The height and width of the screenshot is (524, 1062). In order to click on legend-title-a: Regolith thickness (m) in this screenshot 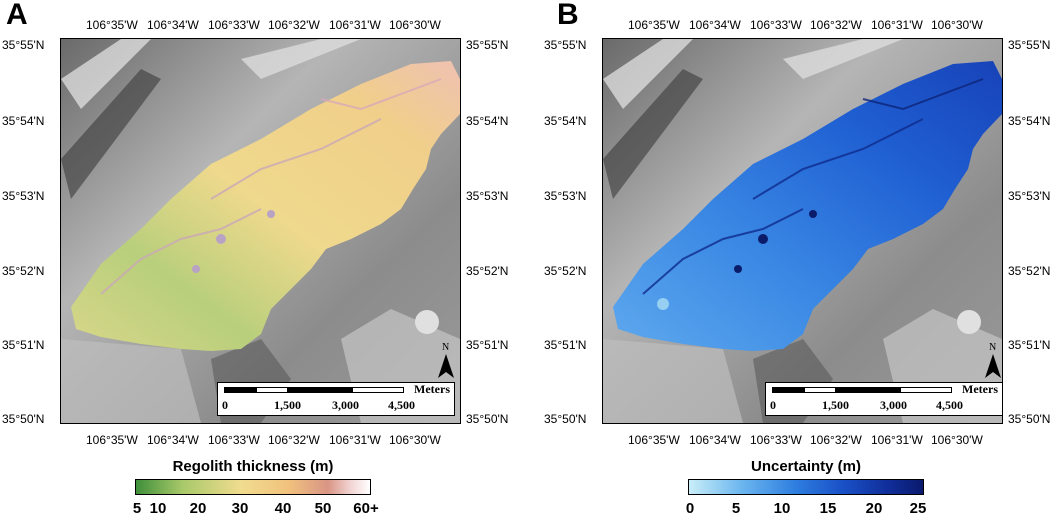, I will do `click(253, 466)`.